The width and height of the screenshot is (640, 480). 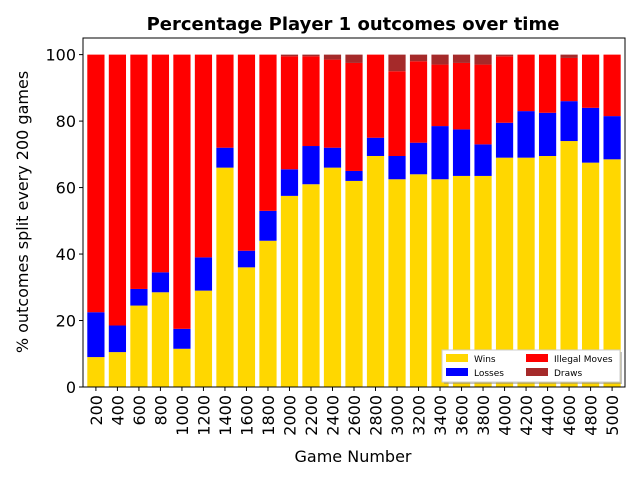 What do you see at coordinates (311, 415) in the screenshot?
I see `x-tick-label: 2200` at bounding box center [311, 415].